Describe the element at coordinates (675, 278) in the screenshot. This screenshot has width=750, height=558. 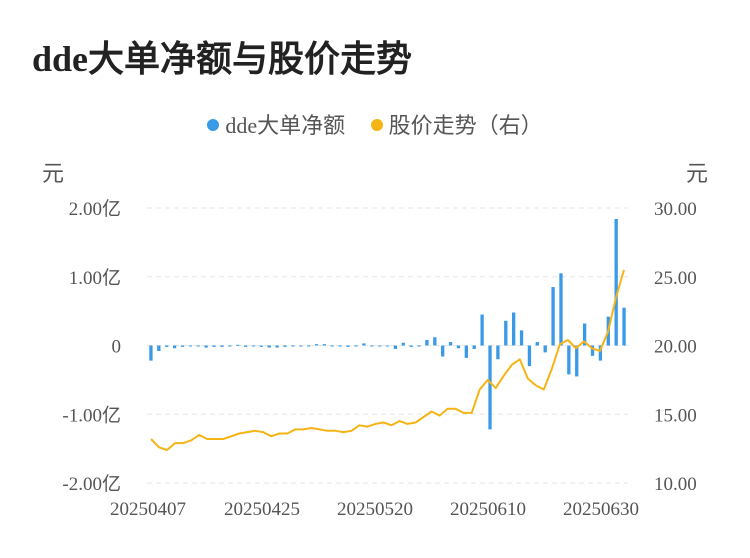
I see `y-right-tick-label: 25.00` at that location.